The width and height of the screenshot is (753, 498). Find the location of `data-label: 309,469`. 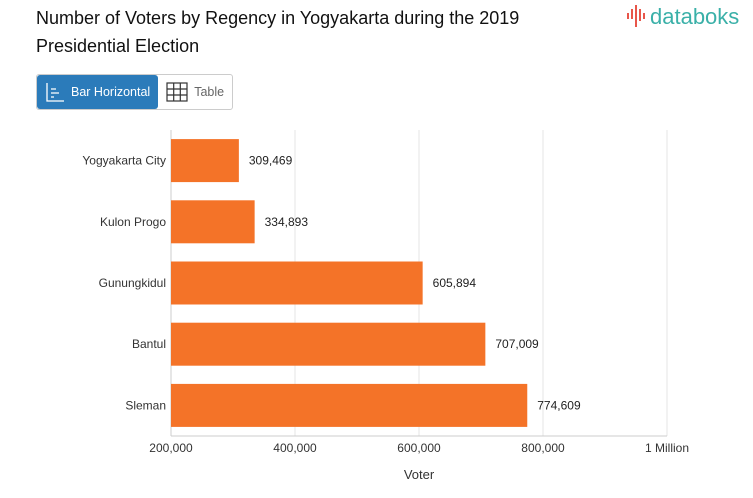

data-label: 309,469 is located at coordinates (271, 161).